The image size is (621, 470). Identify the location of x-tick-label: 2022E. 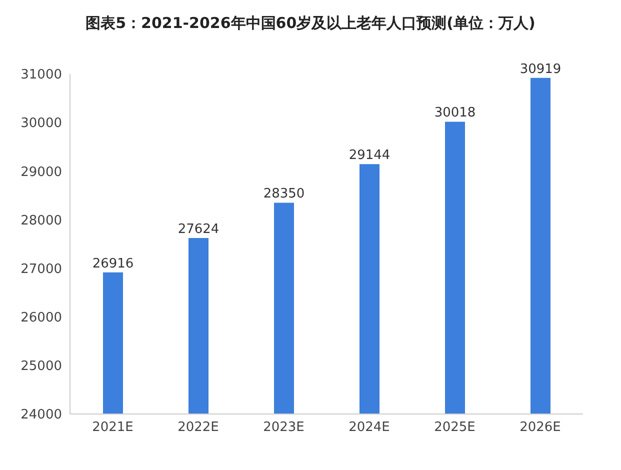
(198, 428).